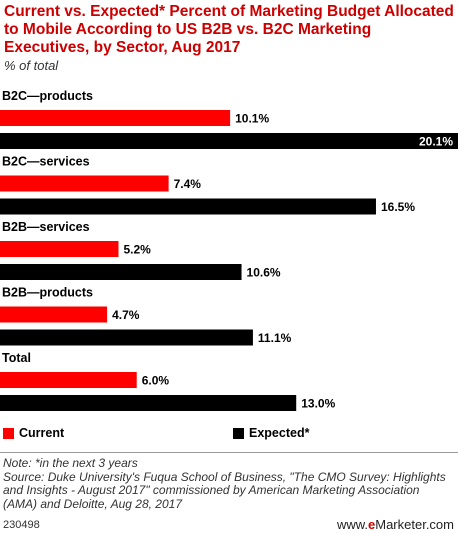 The width and height of the screenshot is (458, 533). Describe the element at coordinates (21, 525) in the screenshot. I see `chart-id: 230498` at that location.